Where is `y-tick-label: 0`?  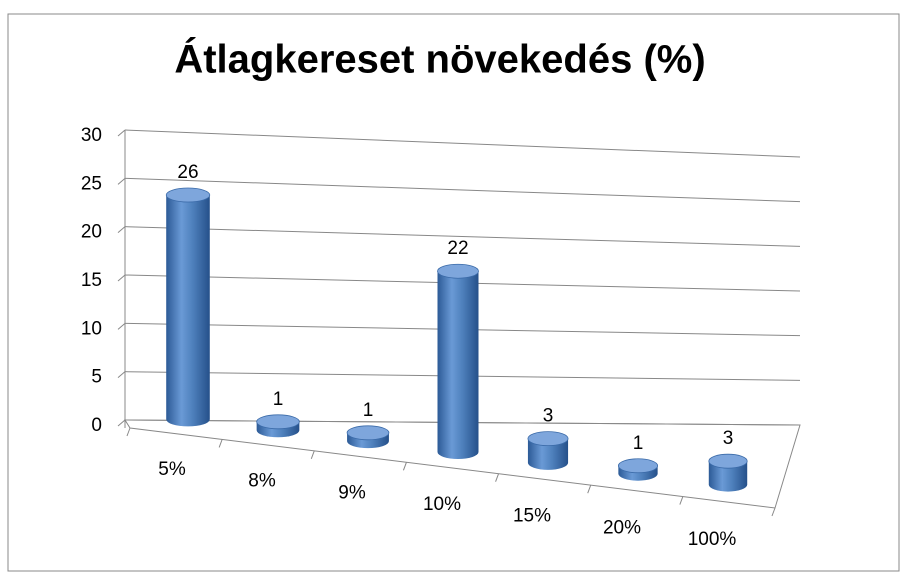
y-tick-label: 0 is located at coordinates (96, 425).